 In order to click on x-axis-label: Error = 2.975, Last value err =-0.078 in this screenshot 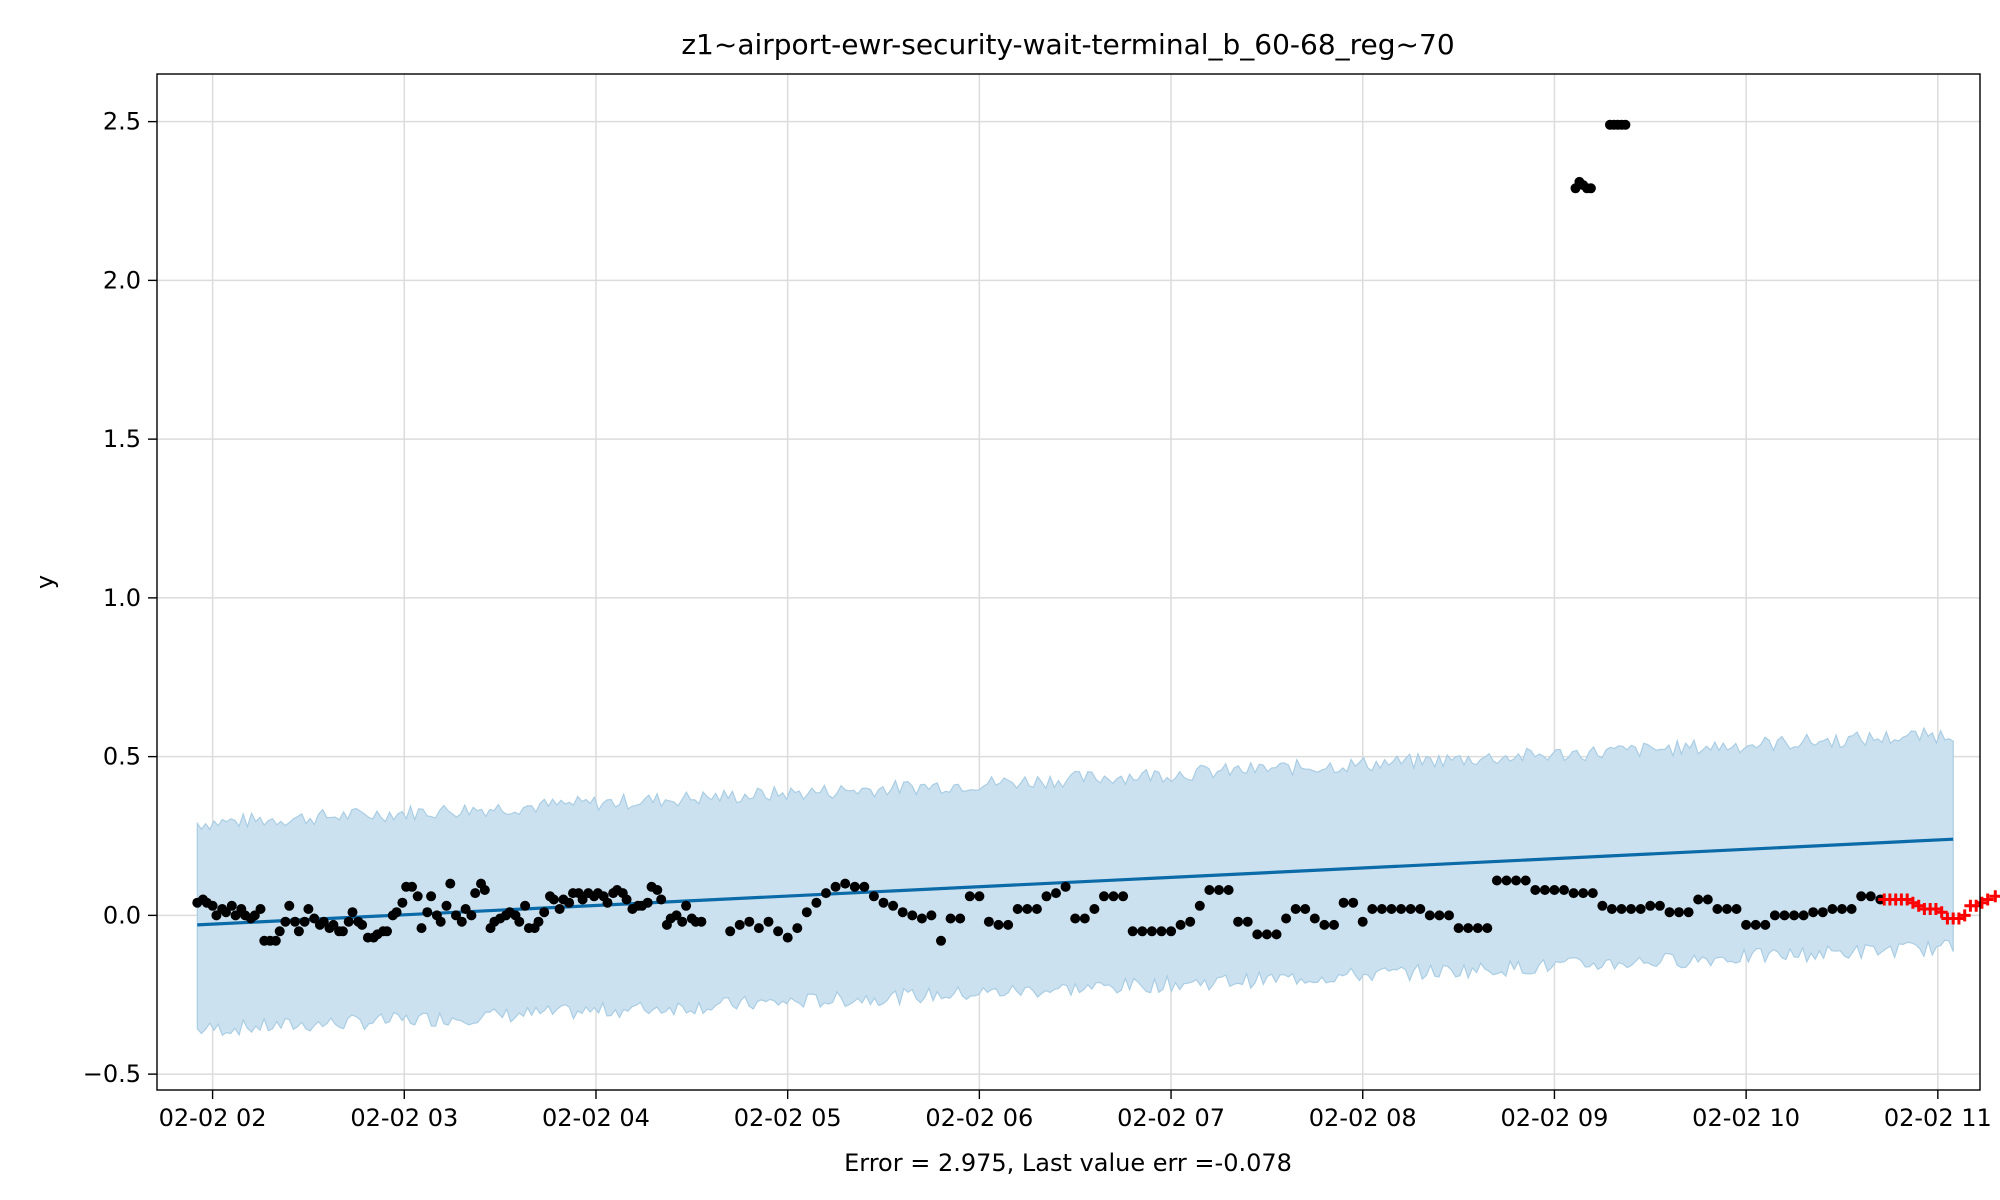, I will do `click(1068, 1163)`.